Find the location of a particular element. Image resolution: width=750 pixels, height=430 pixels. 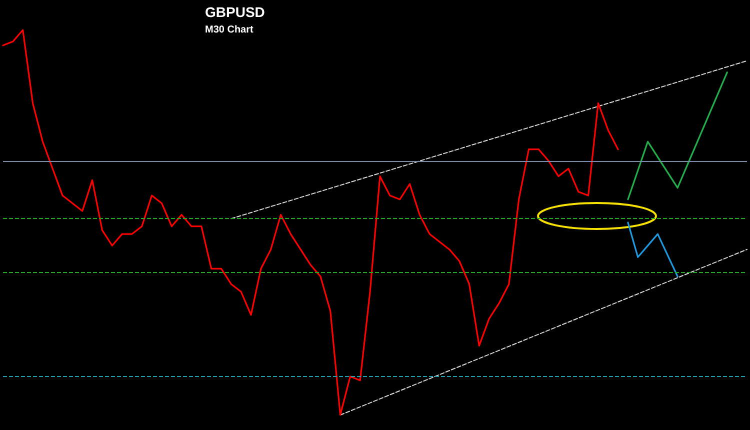

chart-title: GBPUSD is located at coordinates (235, 12).